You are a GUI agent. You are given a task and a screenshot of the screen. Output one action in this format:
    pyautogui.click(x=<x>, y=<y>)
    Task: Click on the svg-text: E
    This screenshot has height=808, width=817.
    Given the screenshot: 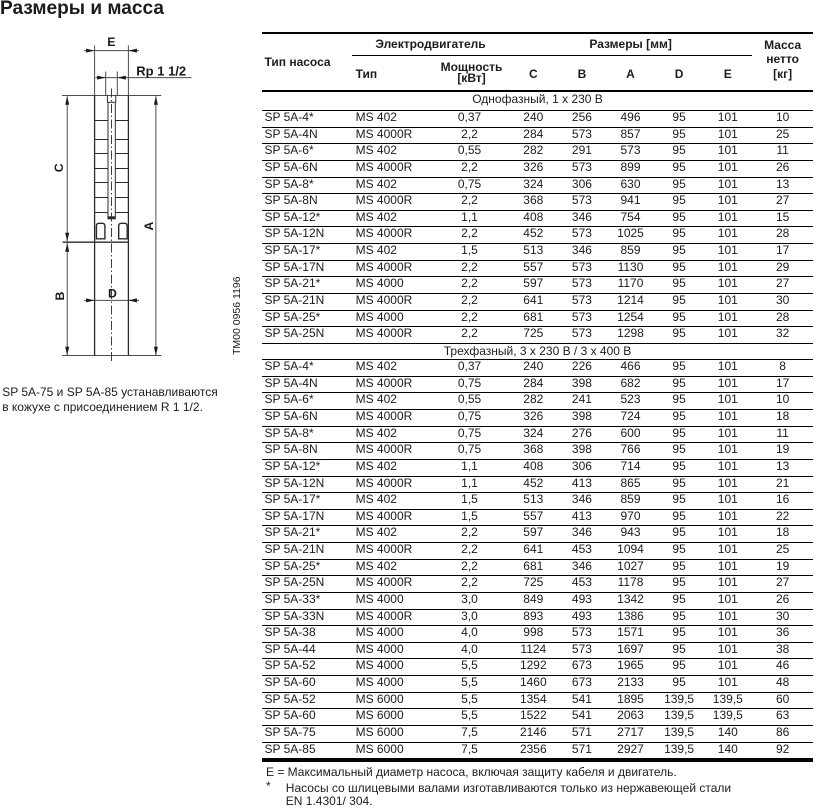 What is the action you would take?
    pyautogui.click(x=111, y=42)
    